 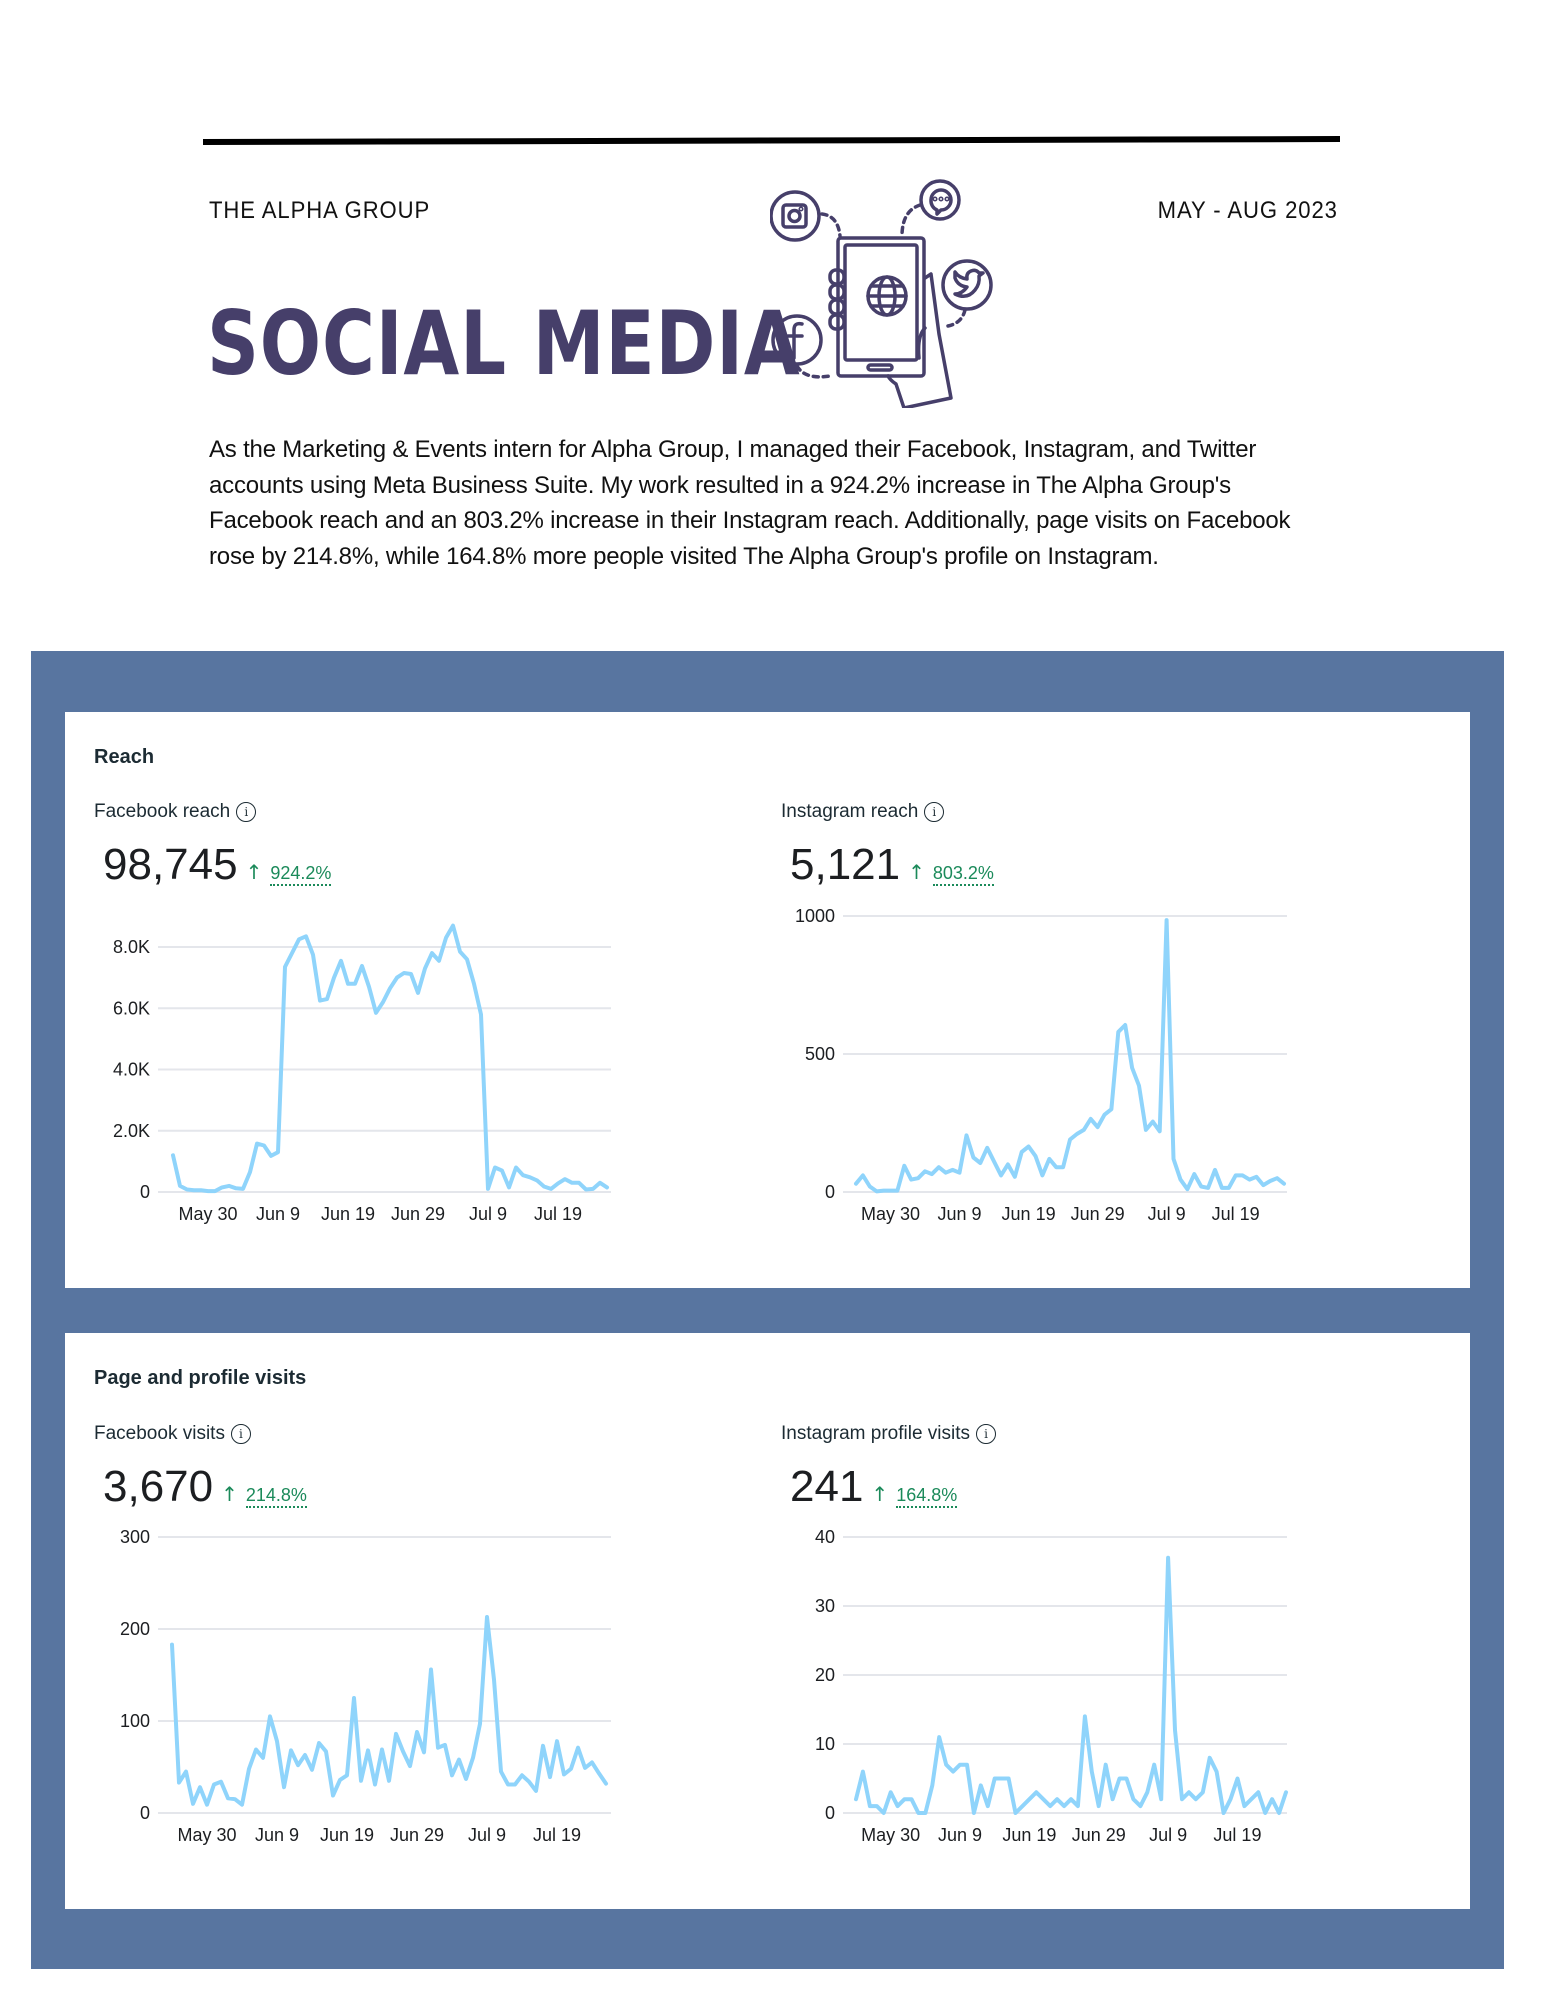 I want to click on organization-name: THE ALPHA GROUP, so click(x=320, y=210).